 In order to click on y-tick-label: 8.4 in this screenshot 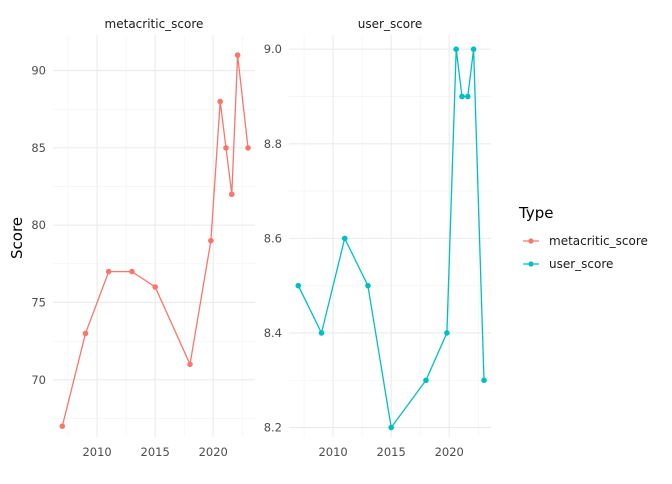, I will do `click(273, 333)`.